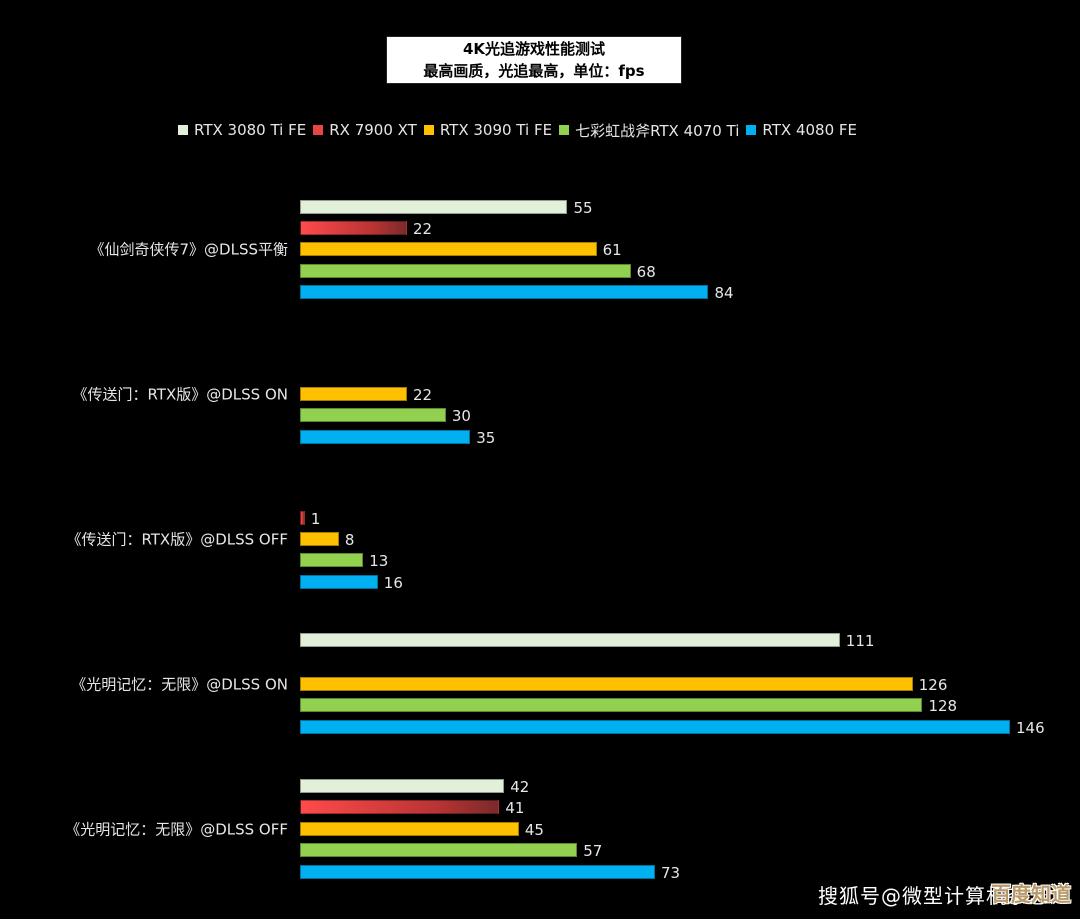  Describe the element at coordinates (593, 851) in the screenshot. I see `bar-value-label: 57` at that location.